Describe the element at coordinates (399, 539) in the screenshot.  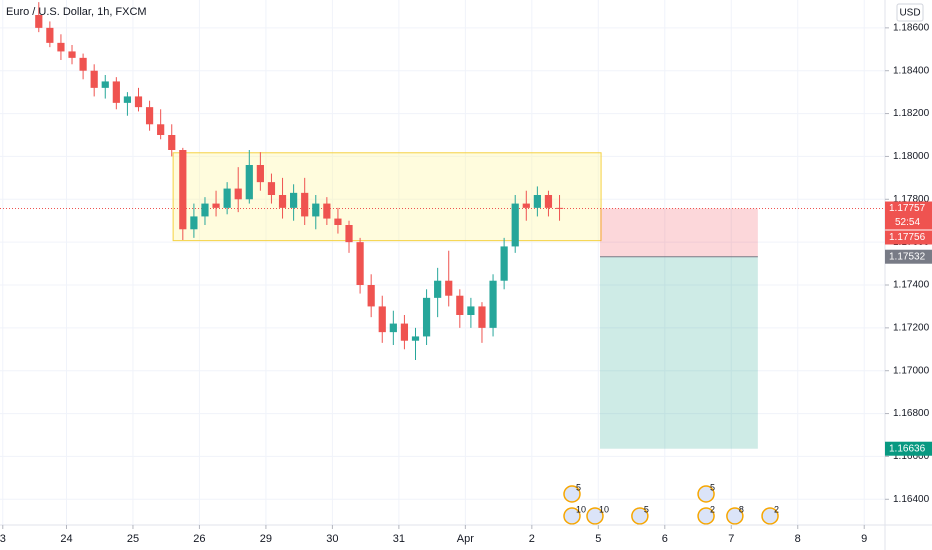
I see `x-tick-label: 31` at that location.